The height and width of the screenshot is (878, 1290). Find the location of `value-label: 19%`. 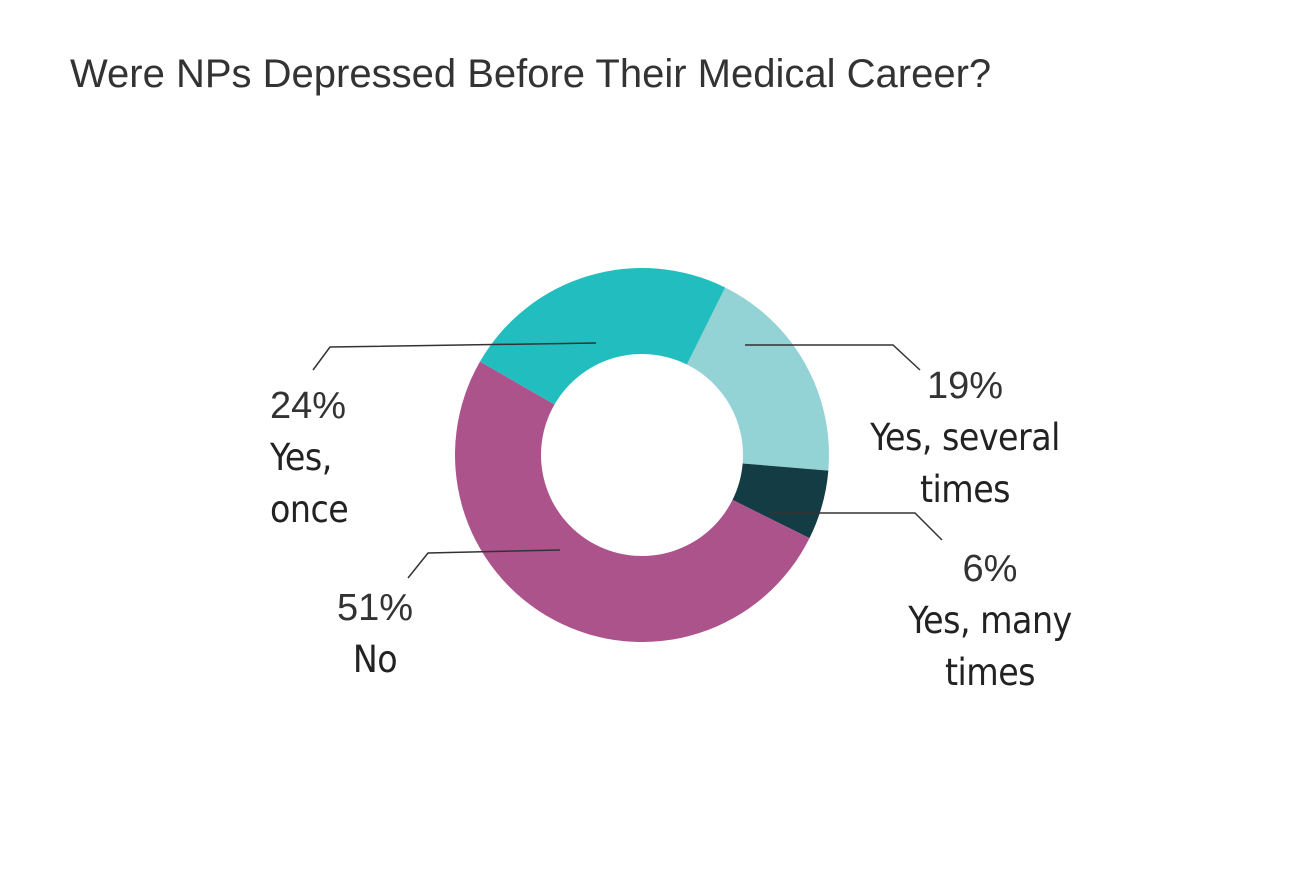

value-label: 19% is located at coordinates (965, 386).